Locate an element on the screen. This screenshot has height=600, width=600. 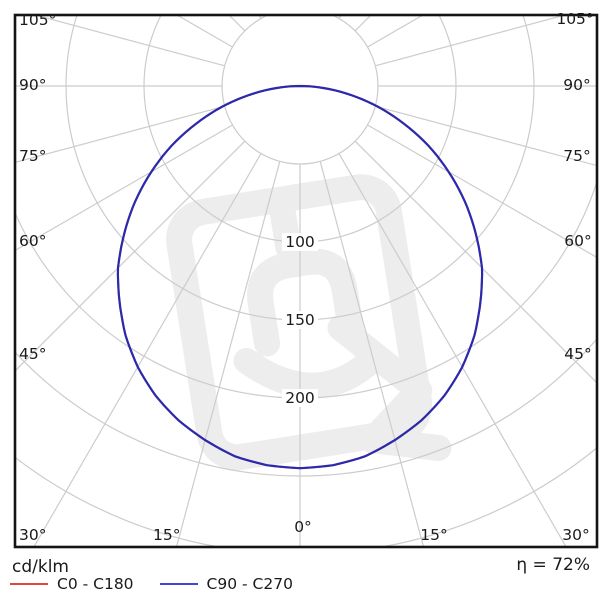
legend-line-blue-icon is located at coordinates (178, 584).